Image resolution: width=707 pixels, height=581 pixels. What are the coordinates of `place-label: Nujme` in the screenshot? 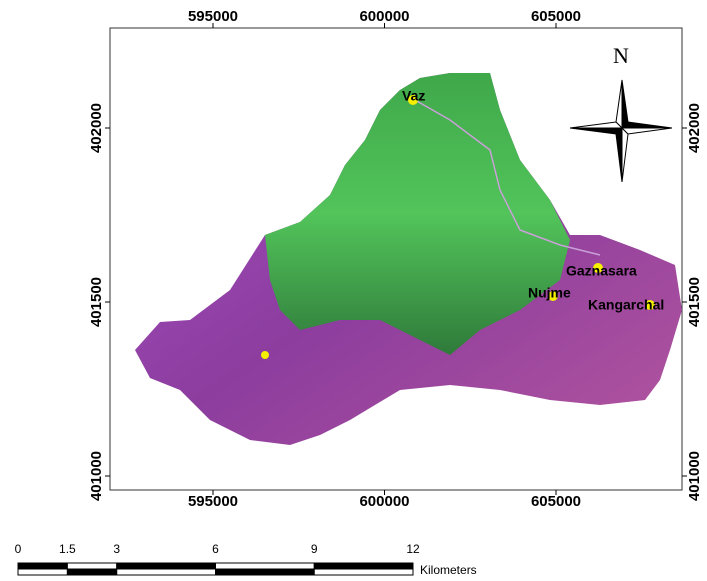 It's located at (549, 293).